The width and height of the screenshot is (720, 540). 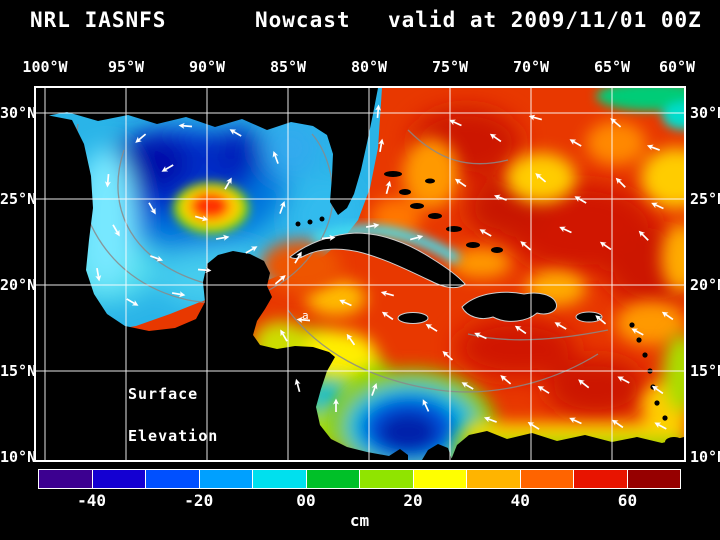 What do you see at coordinates (545, 20) in the screenshot?
I see `title-valid: valid at 2009/11/01 00Z` at bounding box center [545, 20].